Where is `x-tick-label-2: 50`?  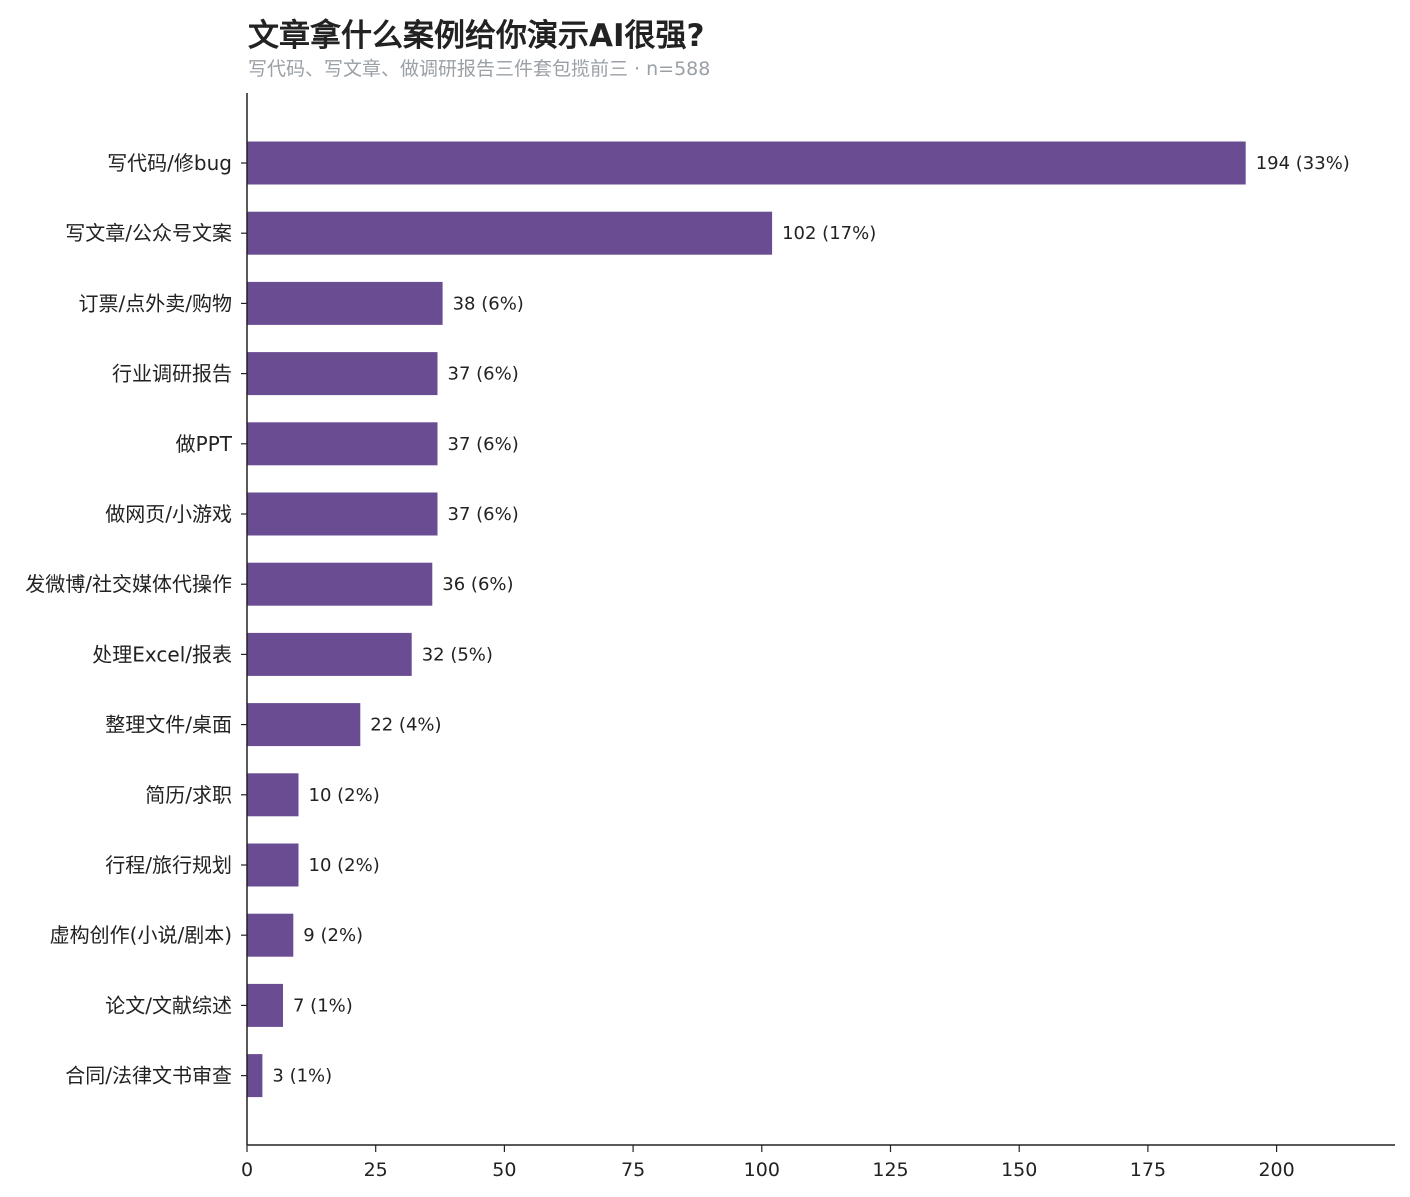 x-tick-label-2: 50 is located at coordinates (504, 1170).